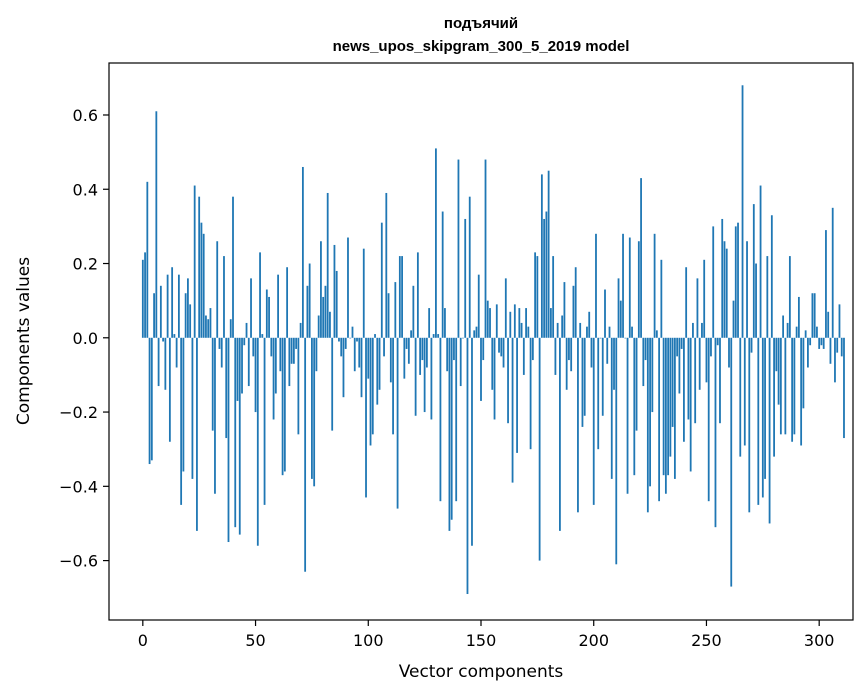 Image resolution: width=867 pixels, height=696 pixels. I want to click on x-tick-label: 200, so click(593, 640).